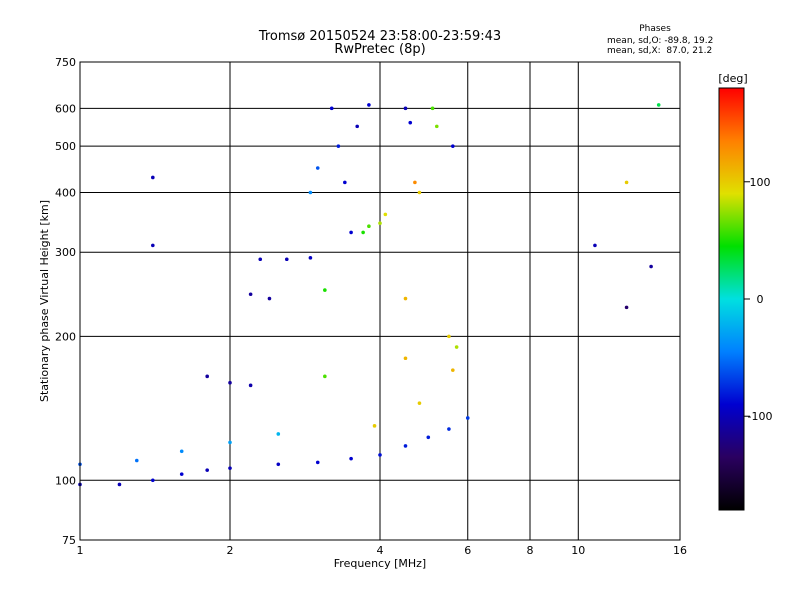 This screenshot has height=600, width=800. What do you see at coordinates (655, 29) in the screenshot?
I see `phase-stats-heading: Phases` at bounding box center [655, 29].